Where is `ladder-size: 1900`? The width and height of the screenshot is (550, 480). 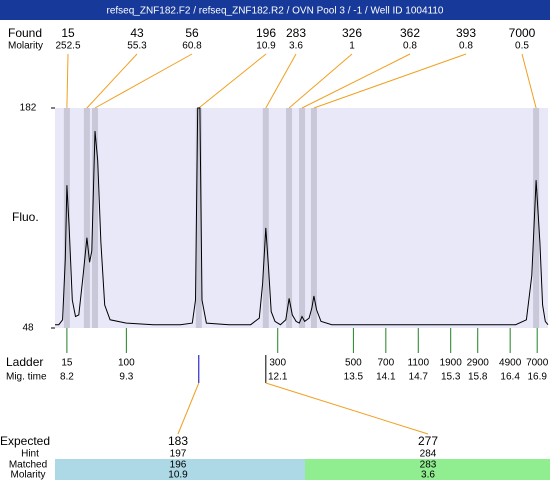 ladder-size: 1900 is located at coordinates (451, 363).